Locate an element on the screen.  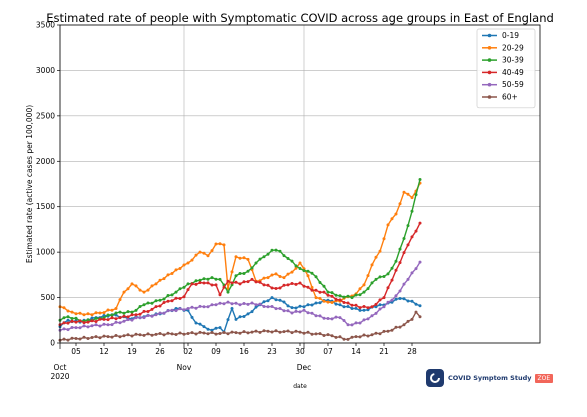
legend-marker is located at coordinates (489, 35).